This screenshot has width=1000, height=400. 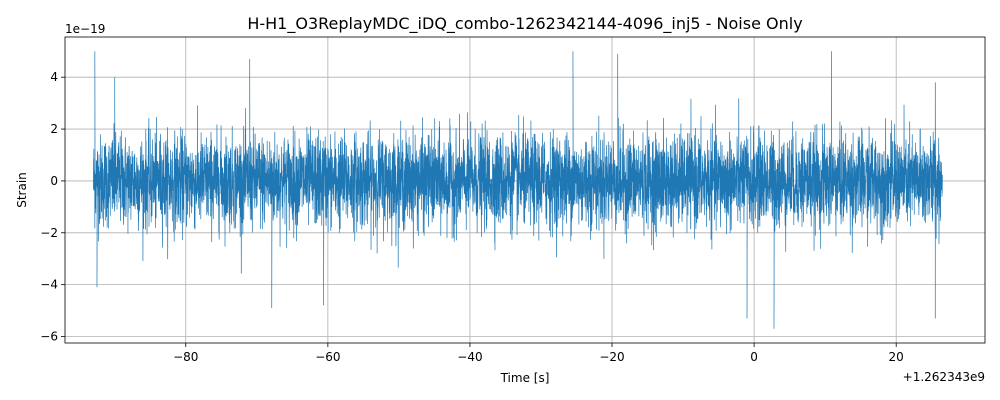 What do you see at coordinates (538, 353) in the screenshot?
I see `x-axis-ticks: −80 −60 −40 −20 0 20` at bounding box center [538, 353].